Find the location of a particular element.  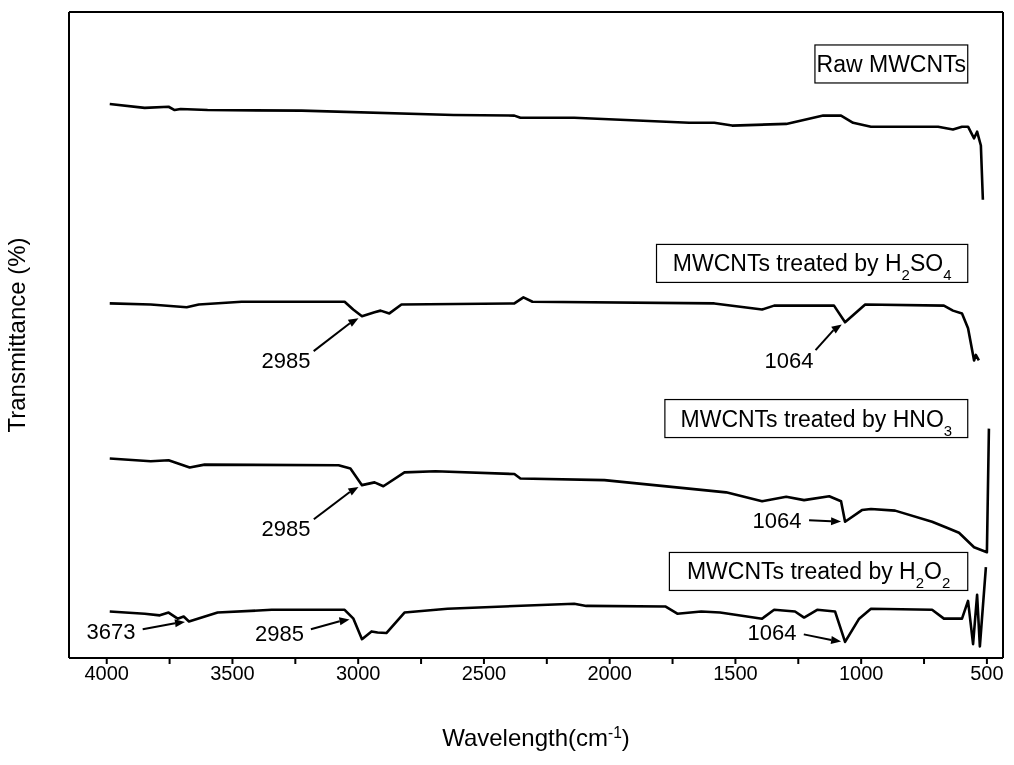

x-axis-title: Wavelength(cm$^{-1}$) is located at coordinates (536, 737).